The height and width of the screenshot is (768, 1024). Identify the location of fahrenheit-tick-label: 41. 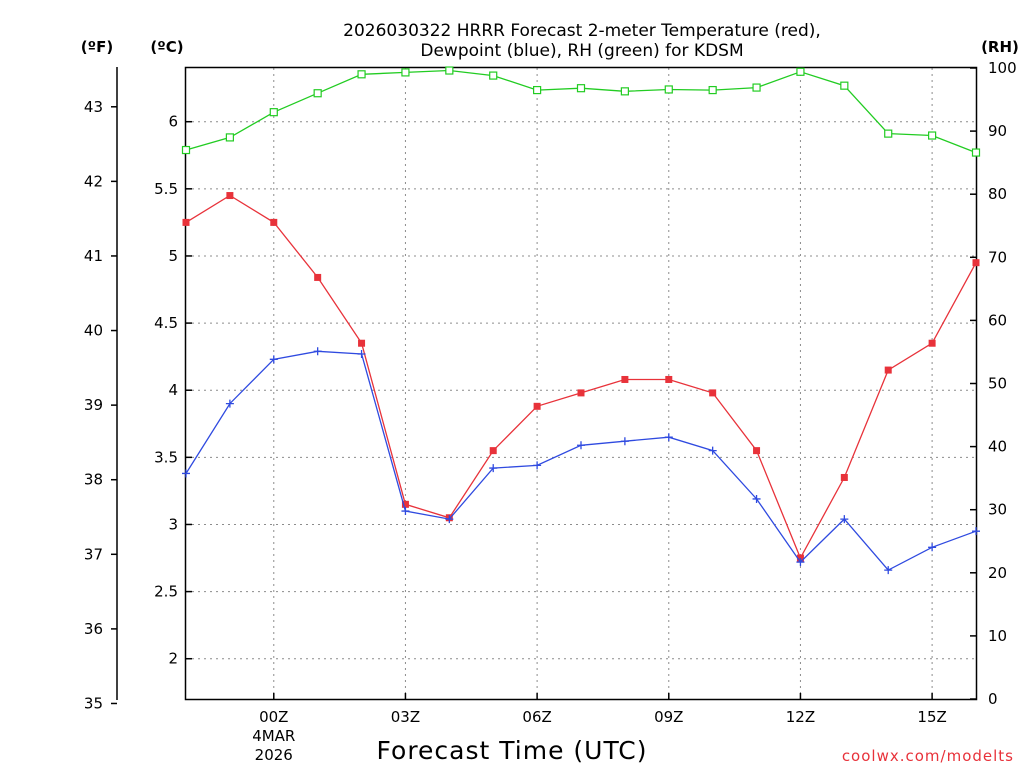
(93, 256).